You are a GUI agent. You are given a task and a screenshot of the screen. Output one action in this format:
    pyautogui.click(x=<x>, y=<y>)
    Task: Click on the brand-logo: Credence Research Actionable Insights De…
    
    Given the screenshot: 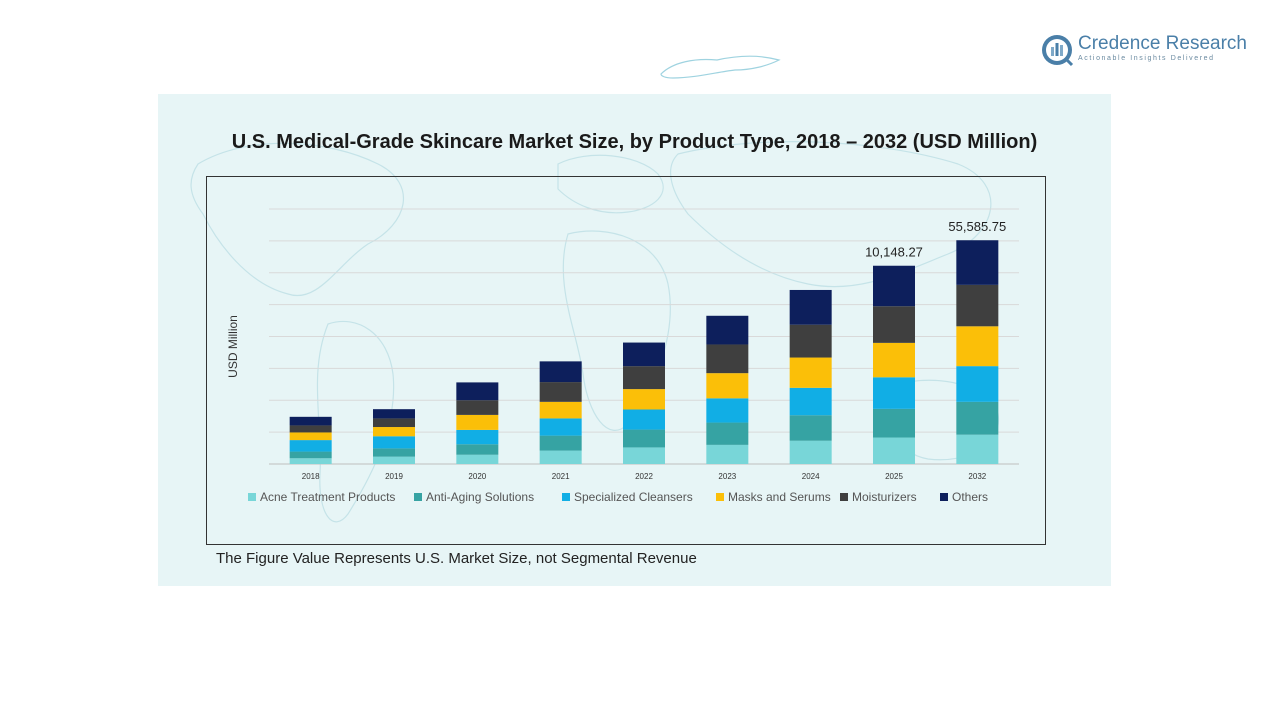 What is the action you would take?
    pyautogui.click(x=1150, y=50)
    